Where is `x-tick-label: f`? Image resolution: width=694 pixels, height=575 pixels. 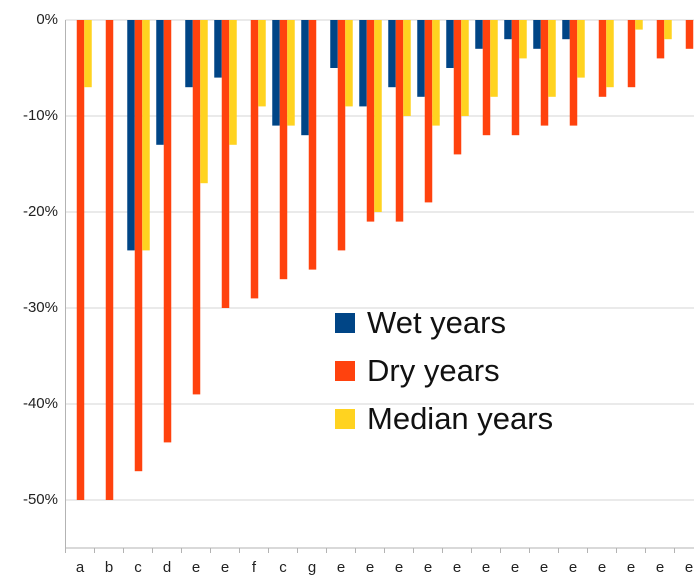 x-tick-label: f is located at coordinates (254, 567).